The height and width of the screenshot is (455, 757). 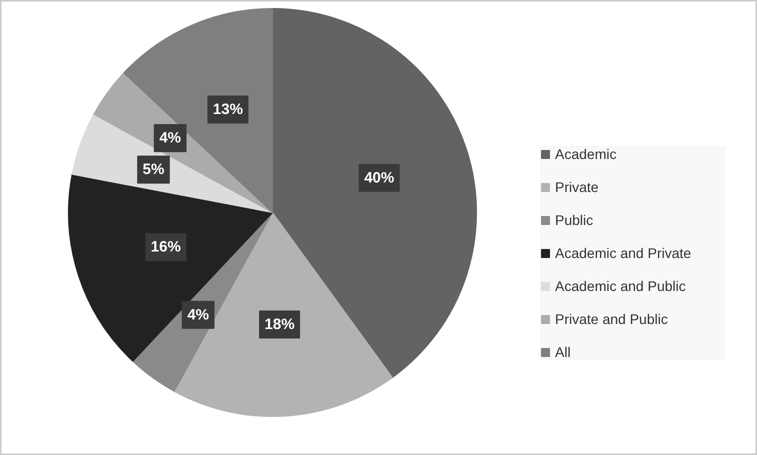 I want to click on legend-label: Academic, so click(x=586, y=154).